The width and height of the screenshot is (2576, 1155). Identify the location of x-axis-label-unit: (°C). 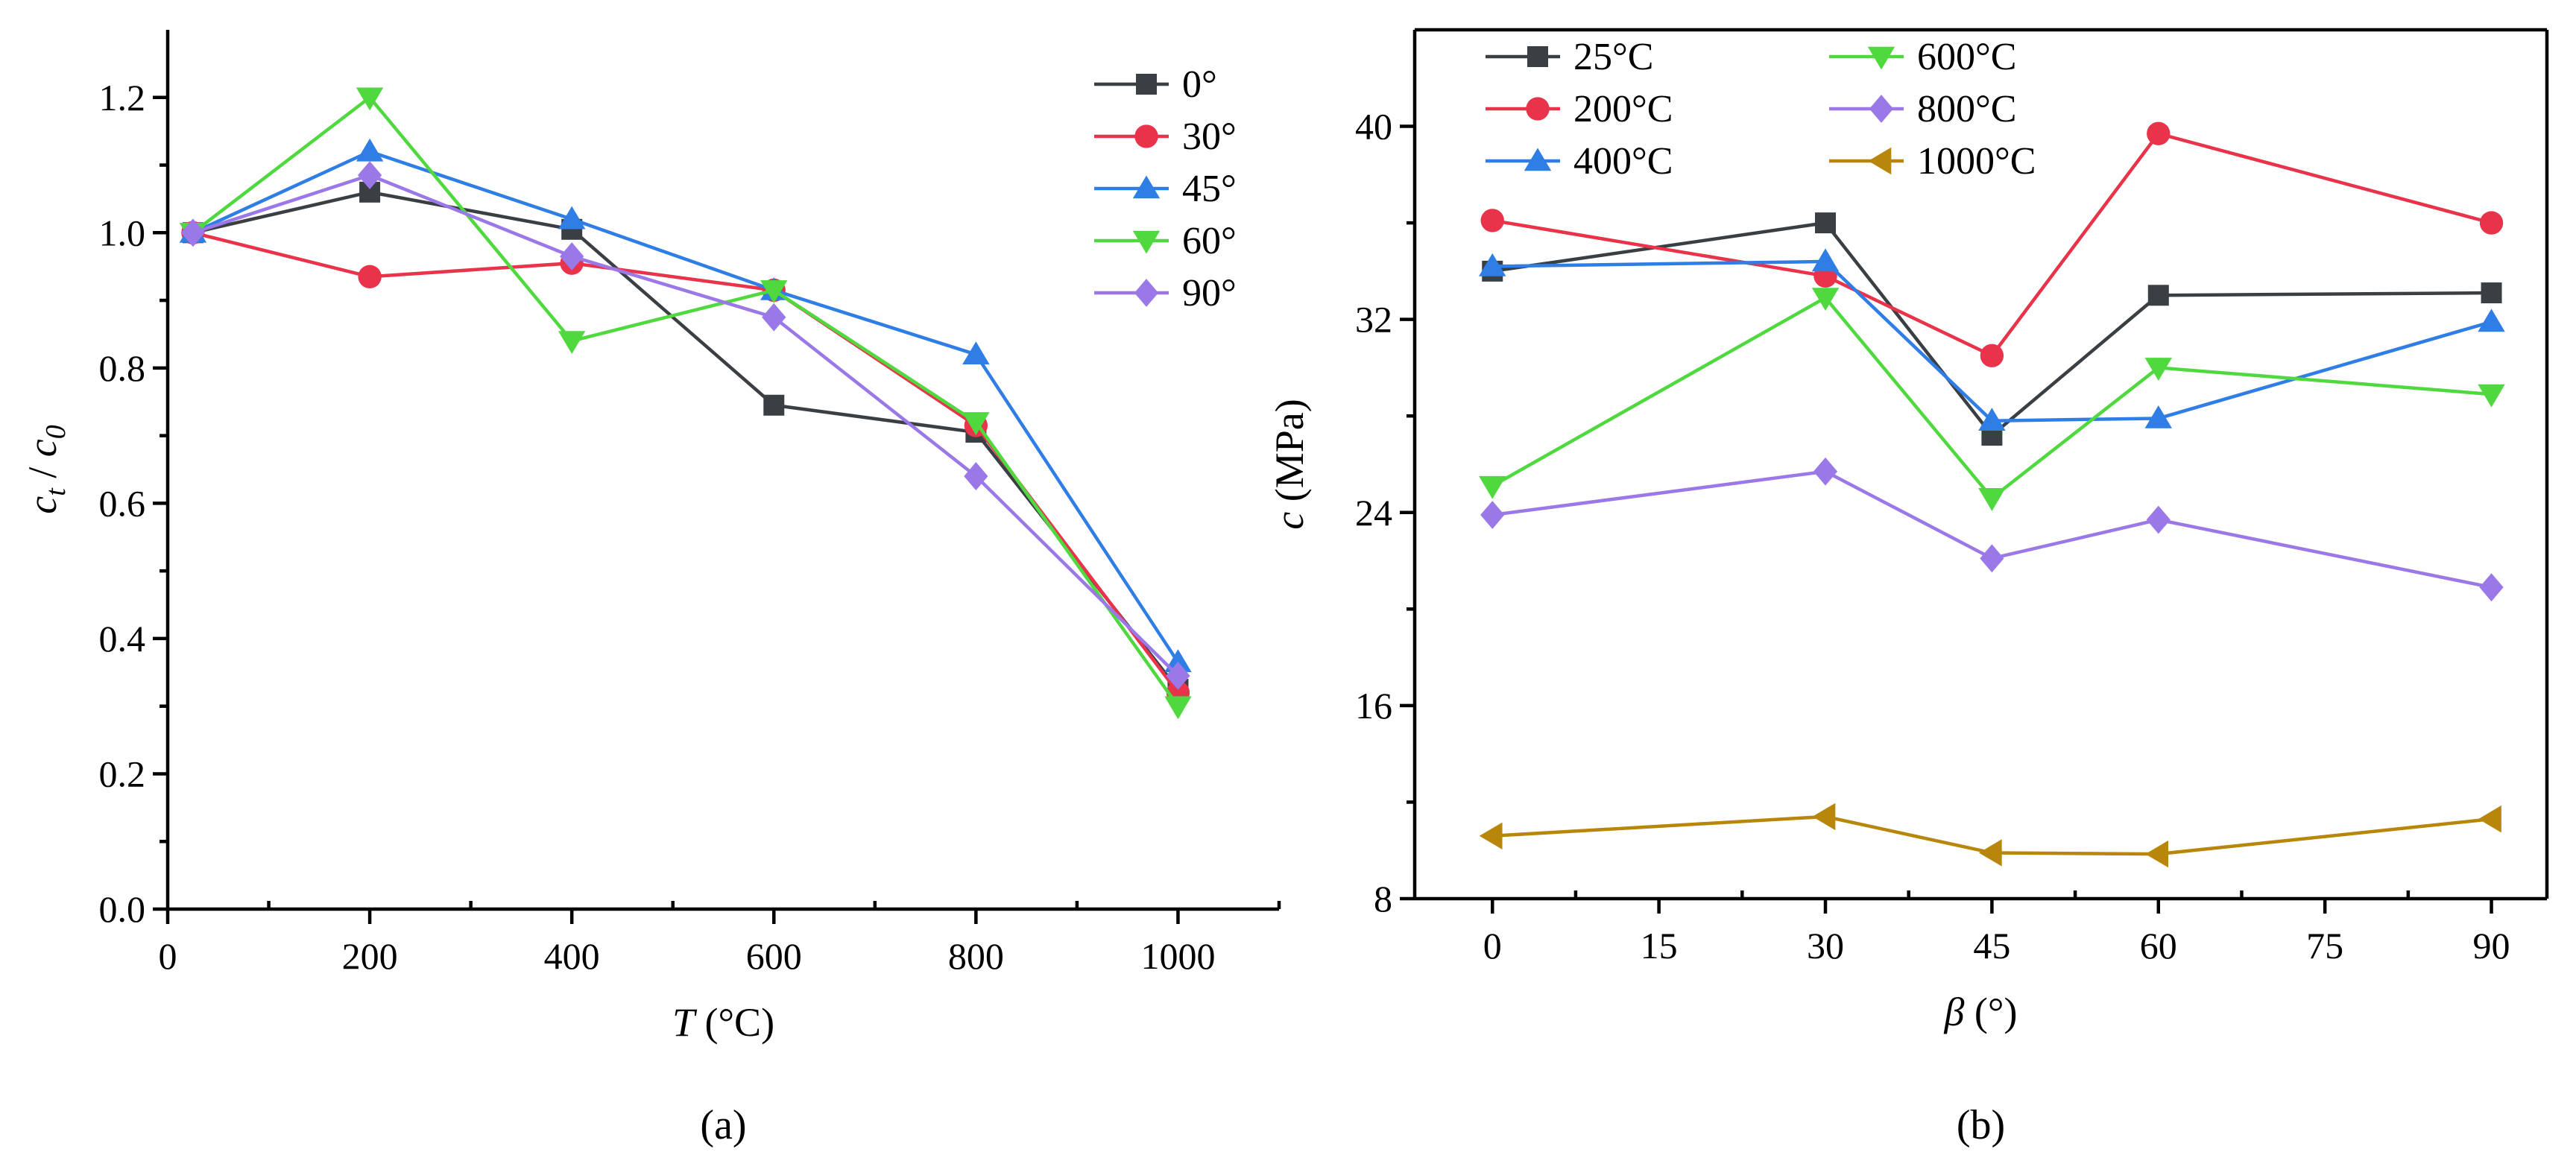
(734, 1022).